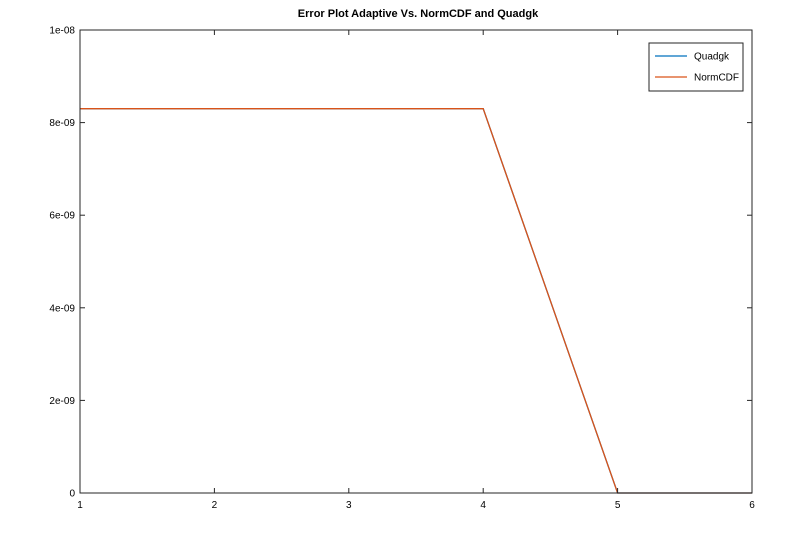  I want to click on y-tick-label: 6e-09, so click(62, 216).